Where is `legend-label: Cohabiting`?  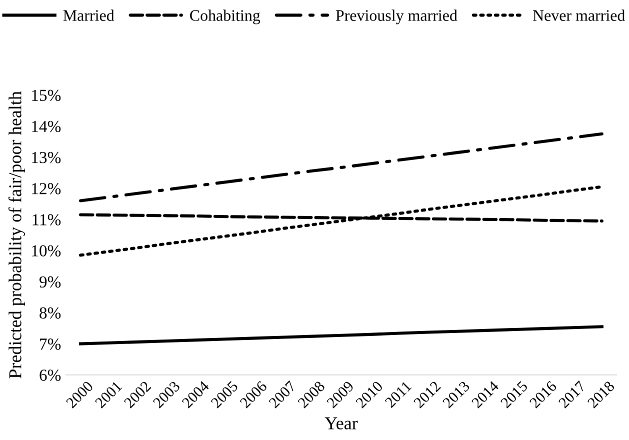
legend-label: Cohabiting is located at coordinates (225, 17).